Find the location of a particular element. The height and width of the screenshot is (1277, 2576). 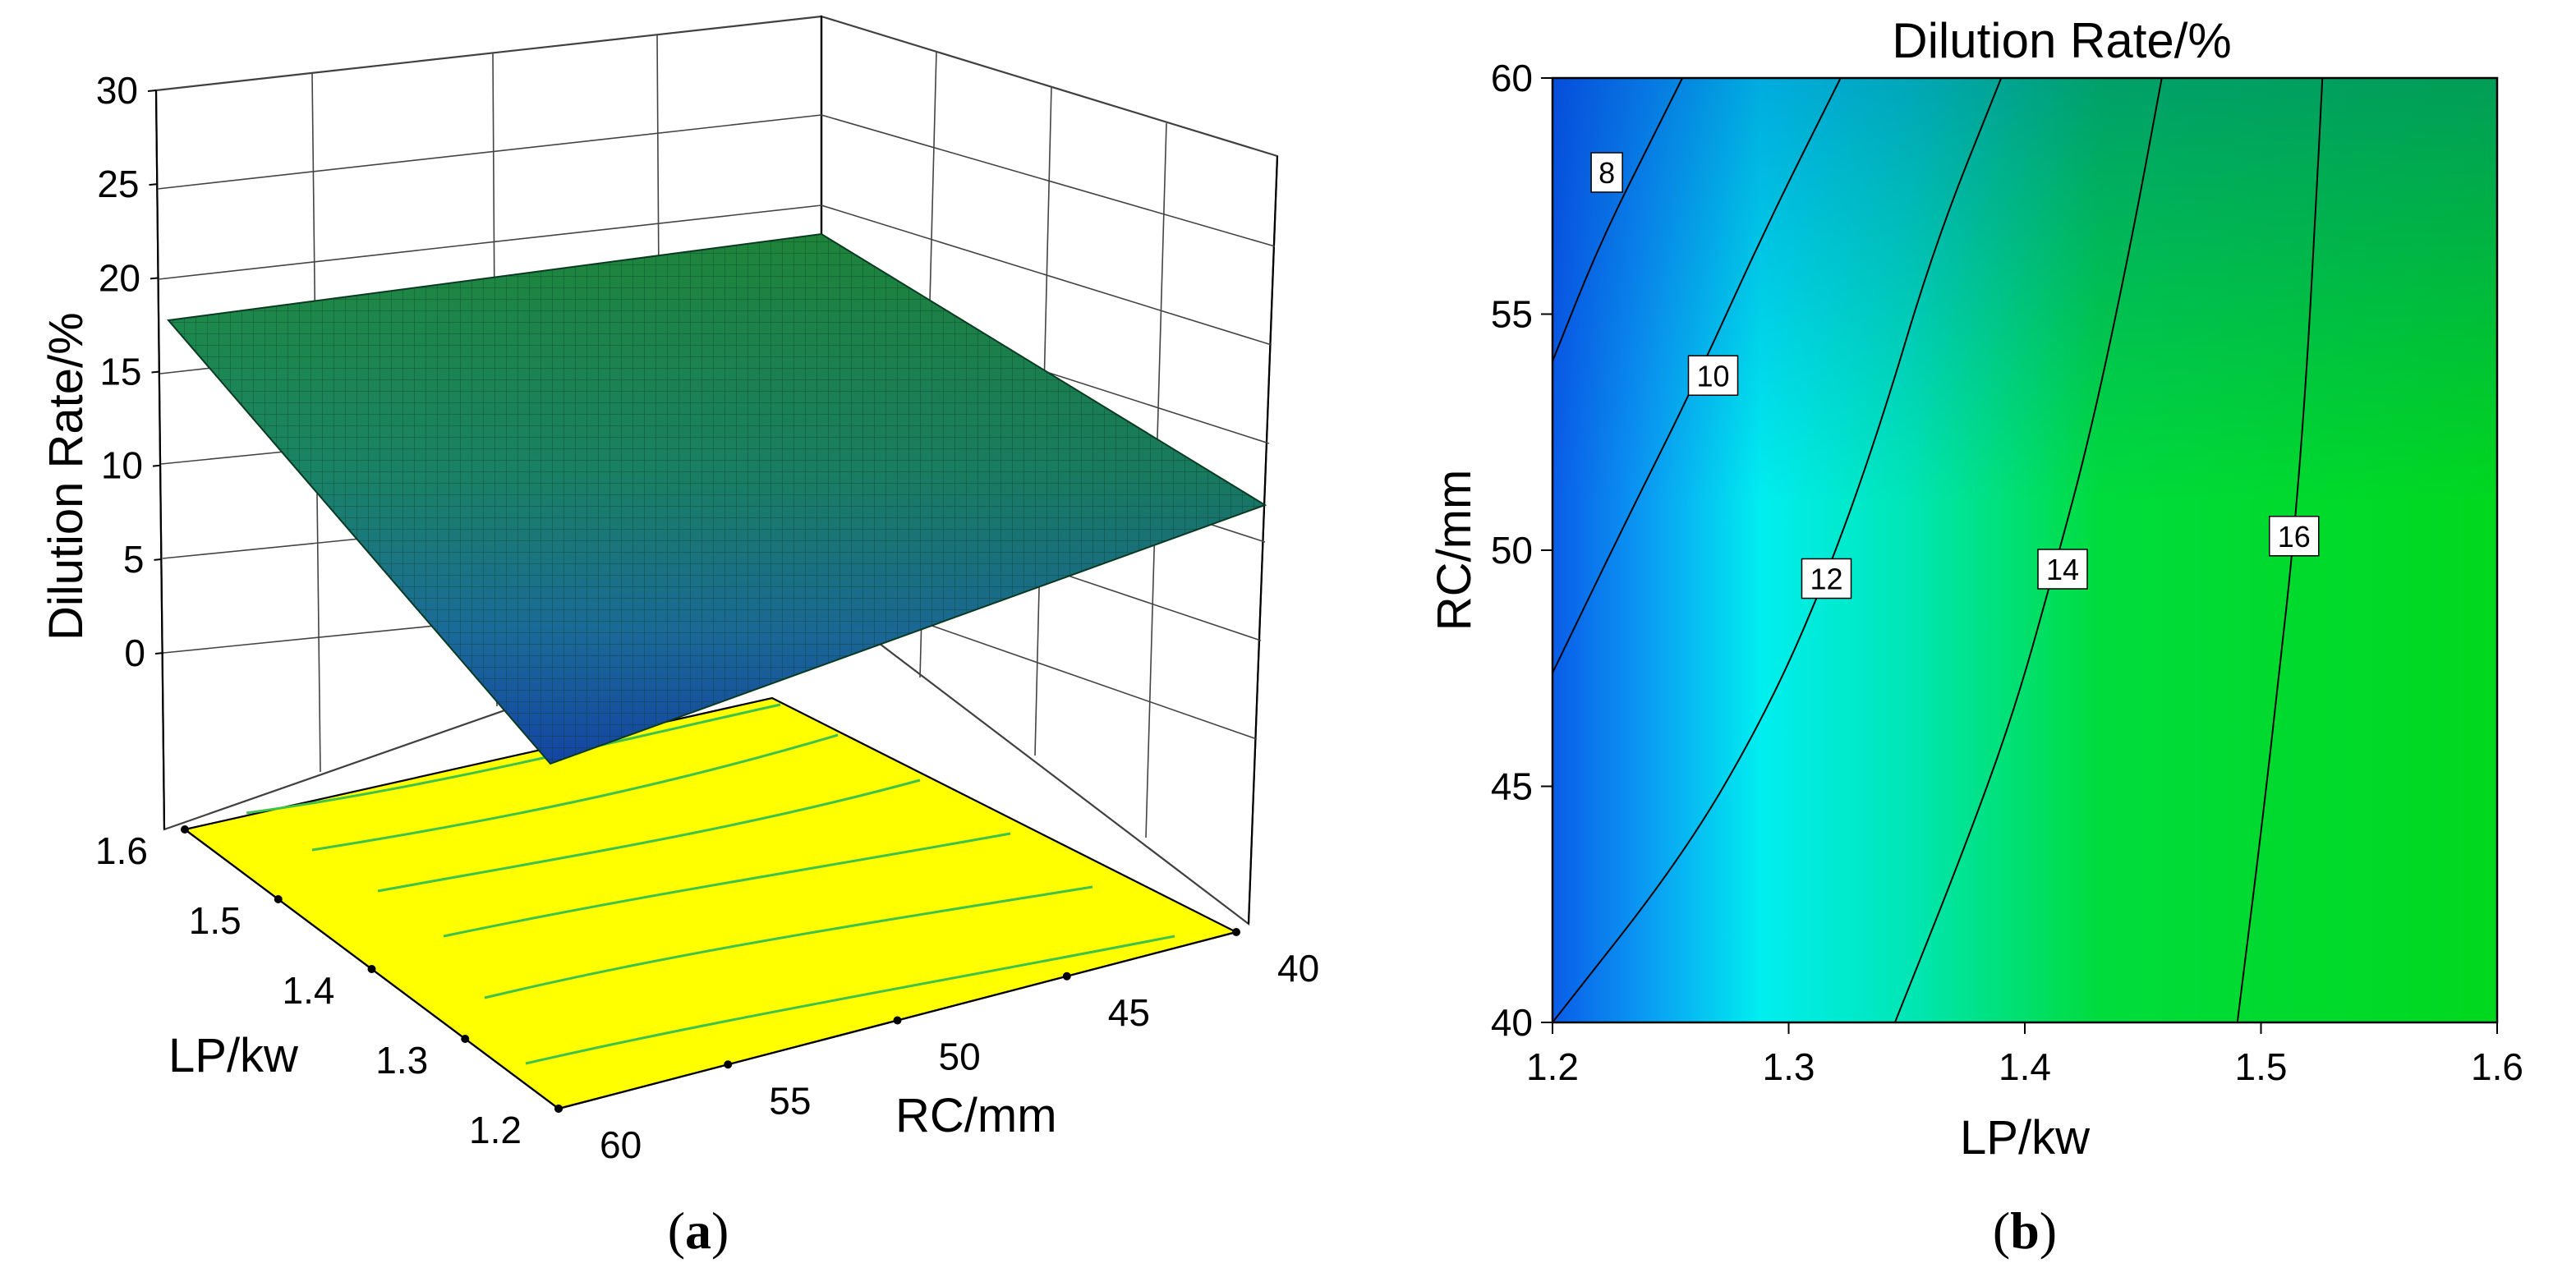

lp-tick-label: 1.5 is located at coordinates (216, 920).